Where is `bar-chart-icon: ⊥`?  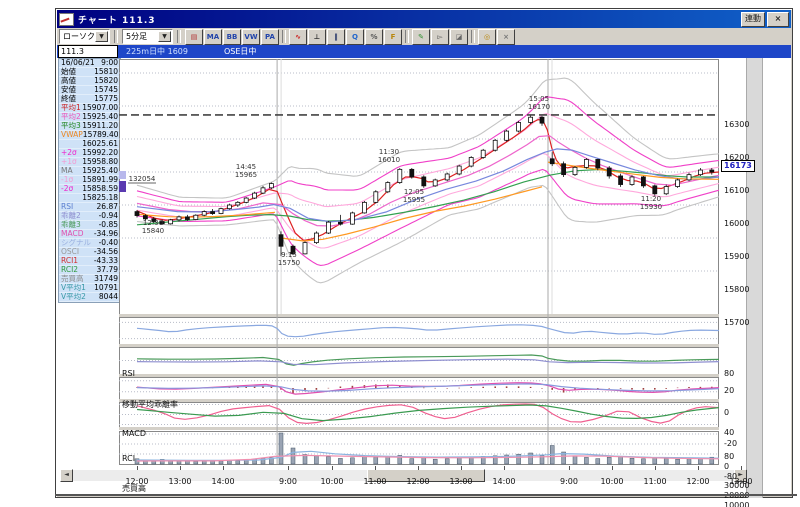
bar-chart-icon: ⊥ is located at coordinates (317, 36).